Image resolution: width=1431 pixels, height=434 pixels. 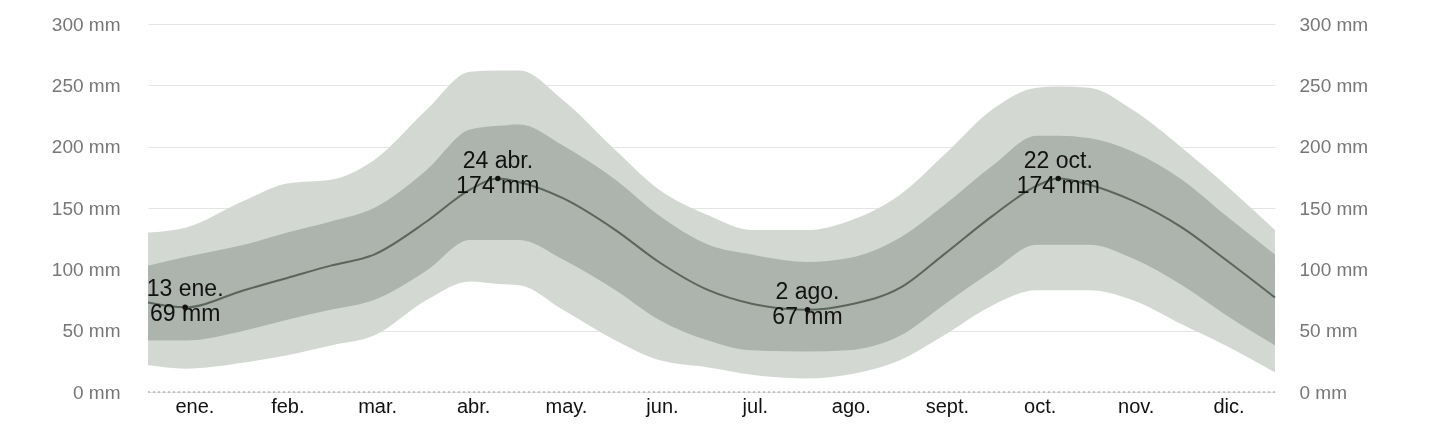 What do you see at coordinates (1058, 172) in the screenshot?
I see `annotation: 22 oct. 174 mm` at bounding box center [1058, 172].